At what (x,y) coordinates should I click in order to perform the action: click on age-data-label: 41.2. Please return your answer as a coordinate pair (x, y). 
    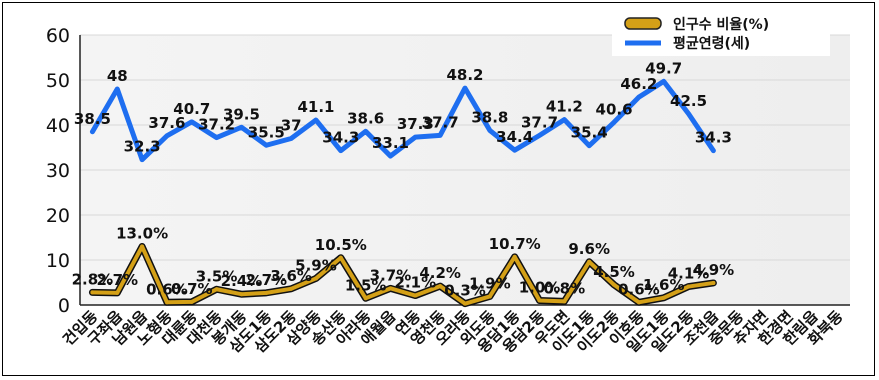
    Looking at the image, I should click on (564, 107).